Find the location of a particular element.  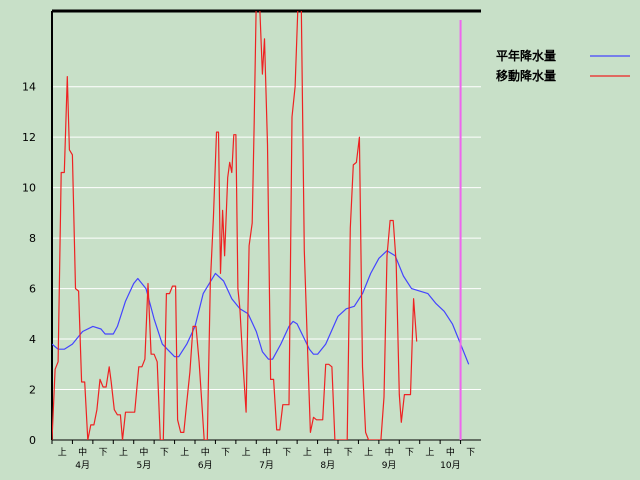

x-tick-label-month: 4月 is located at coordinates (82, 465).